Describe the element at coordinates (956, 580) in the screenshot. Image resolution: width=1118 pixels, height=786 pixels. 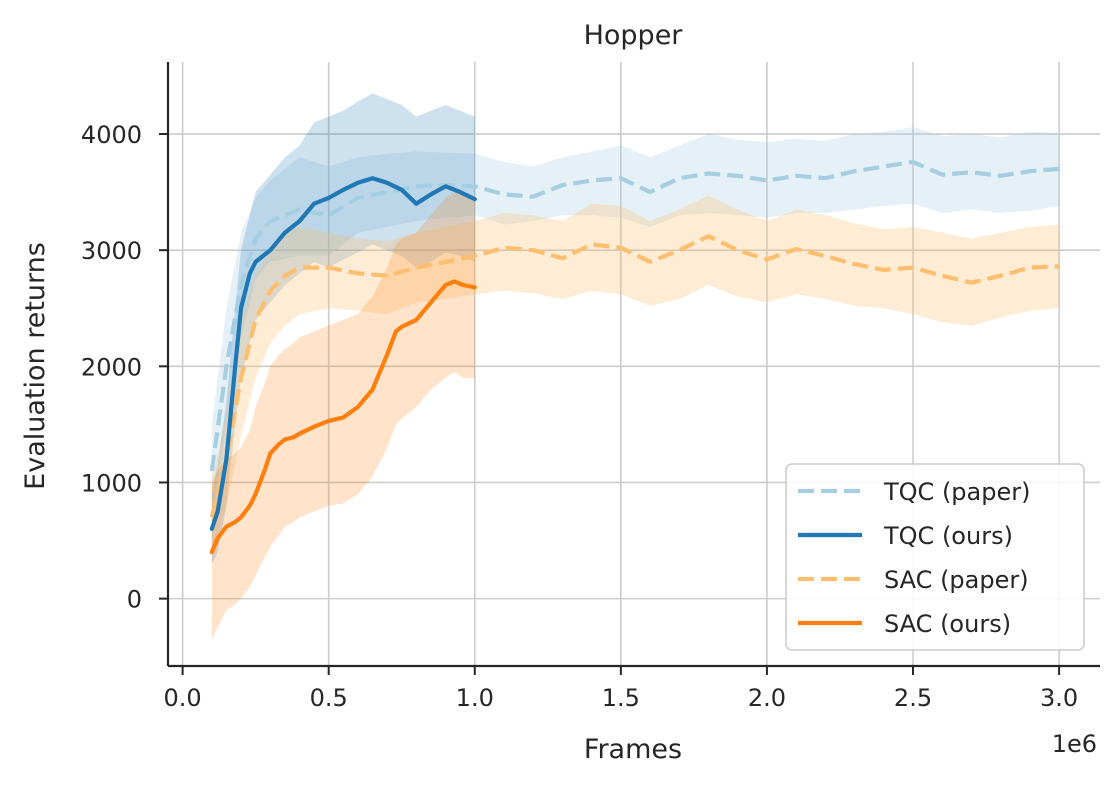
I see `legend-label: SAC (paper)` at that location.